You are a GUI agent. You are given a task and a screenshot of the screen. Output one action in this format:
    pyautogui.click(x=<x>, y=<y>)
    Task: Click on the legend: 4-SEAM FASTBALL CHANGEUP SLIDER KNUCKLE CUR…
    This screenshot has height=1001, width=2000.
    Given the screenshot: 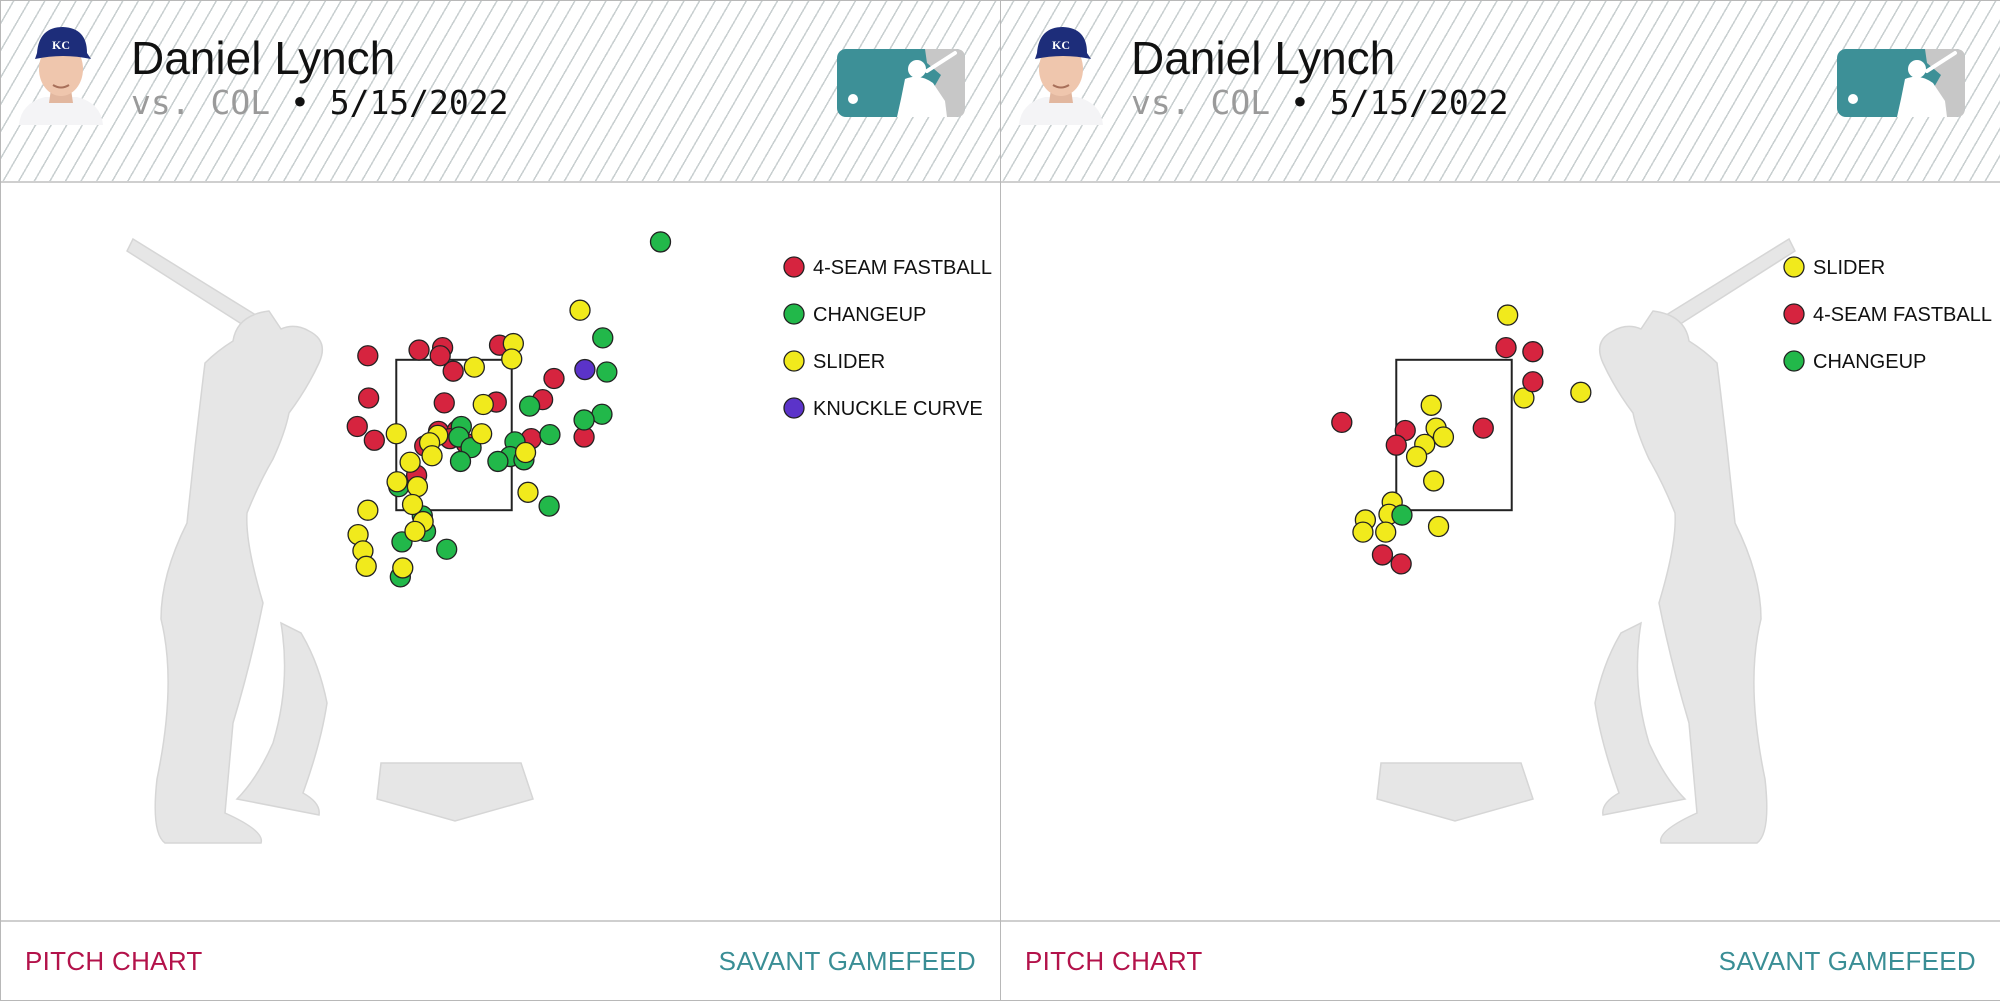 What is the action you would take?
    pyautogui.click(x=887, y=338)
    